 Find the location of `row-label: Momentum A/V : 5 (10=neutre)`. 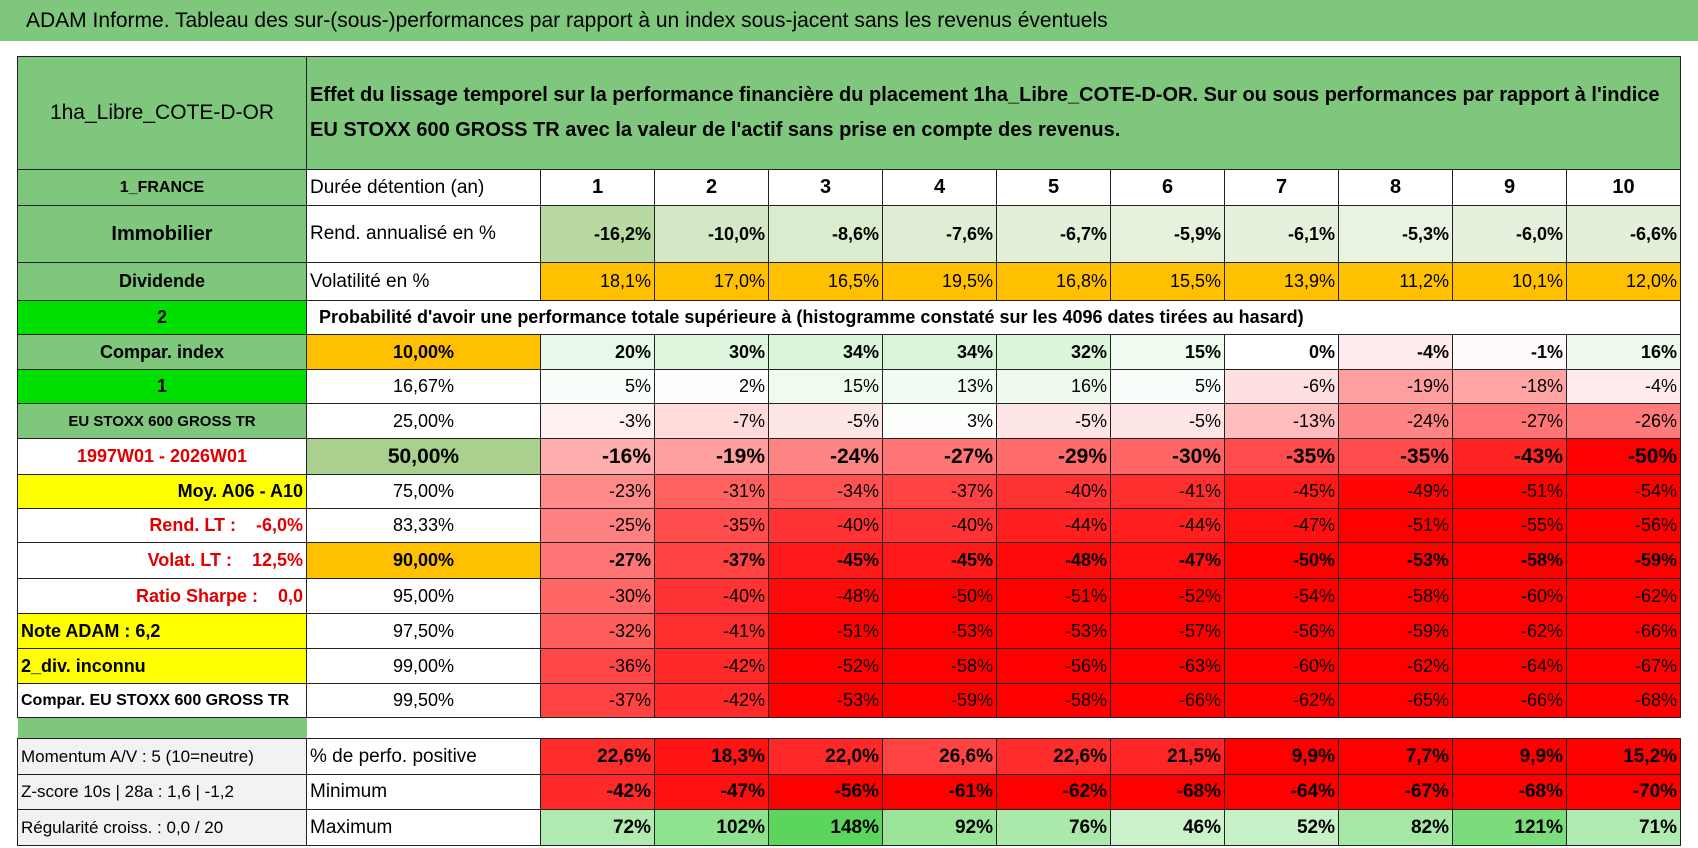

row-label: Momentum A/V : 5 (10=neutre) is located at coordinates (162, 756).